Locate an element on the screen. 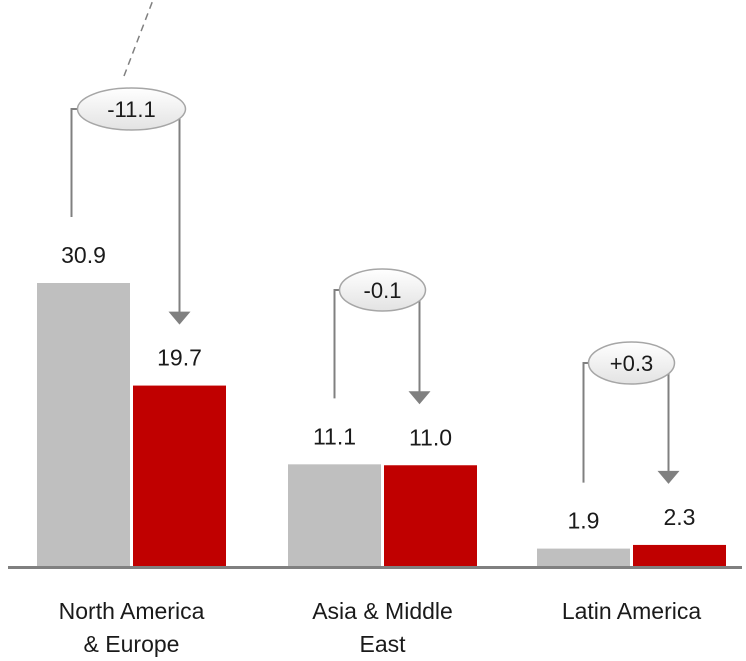 The image size is (746, 661). change-label-1: -0.1 is located at coordinates (383, 290).